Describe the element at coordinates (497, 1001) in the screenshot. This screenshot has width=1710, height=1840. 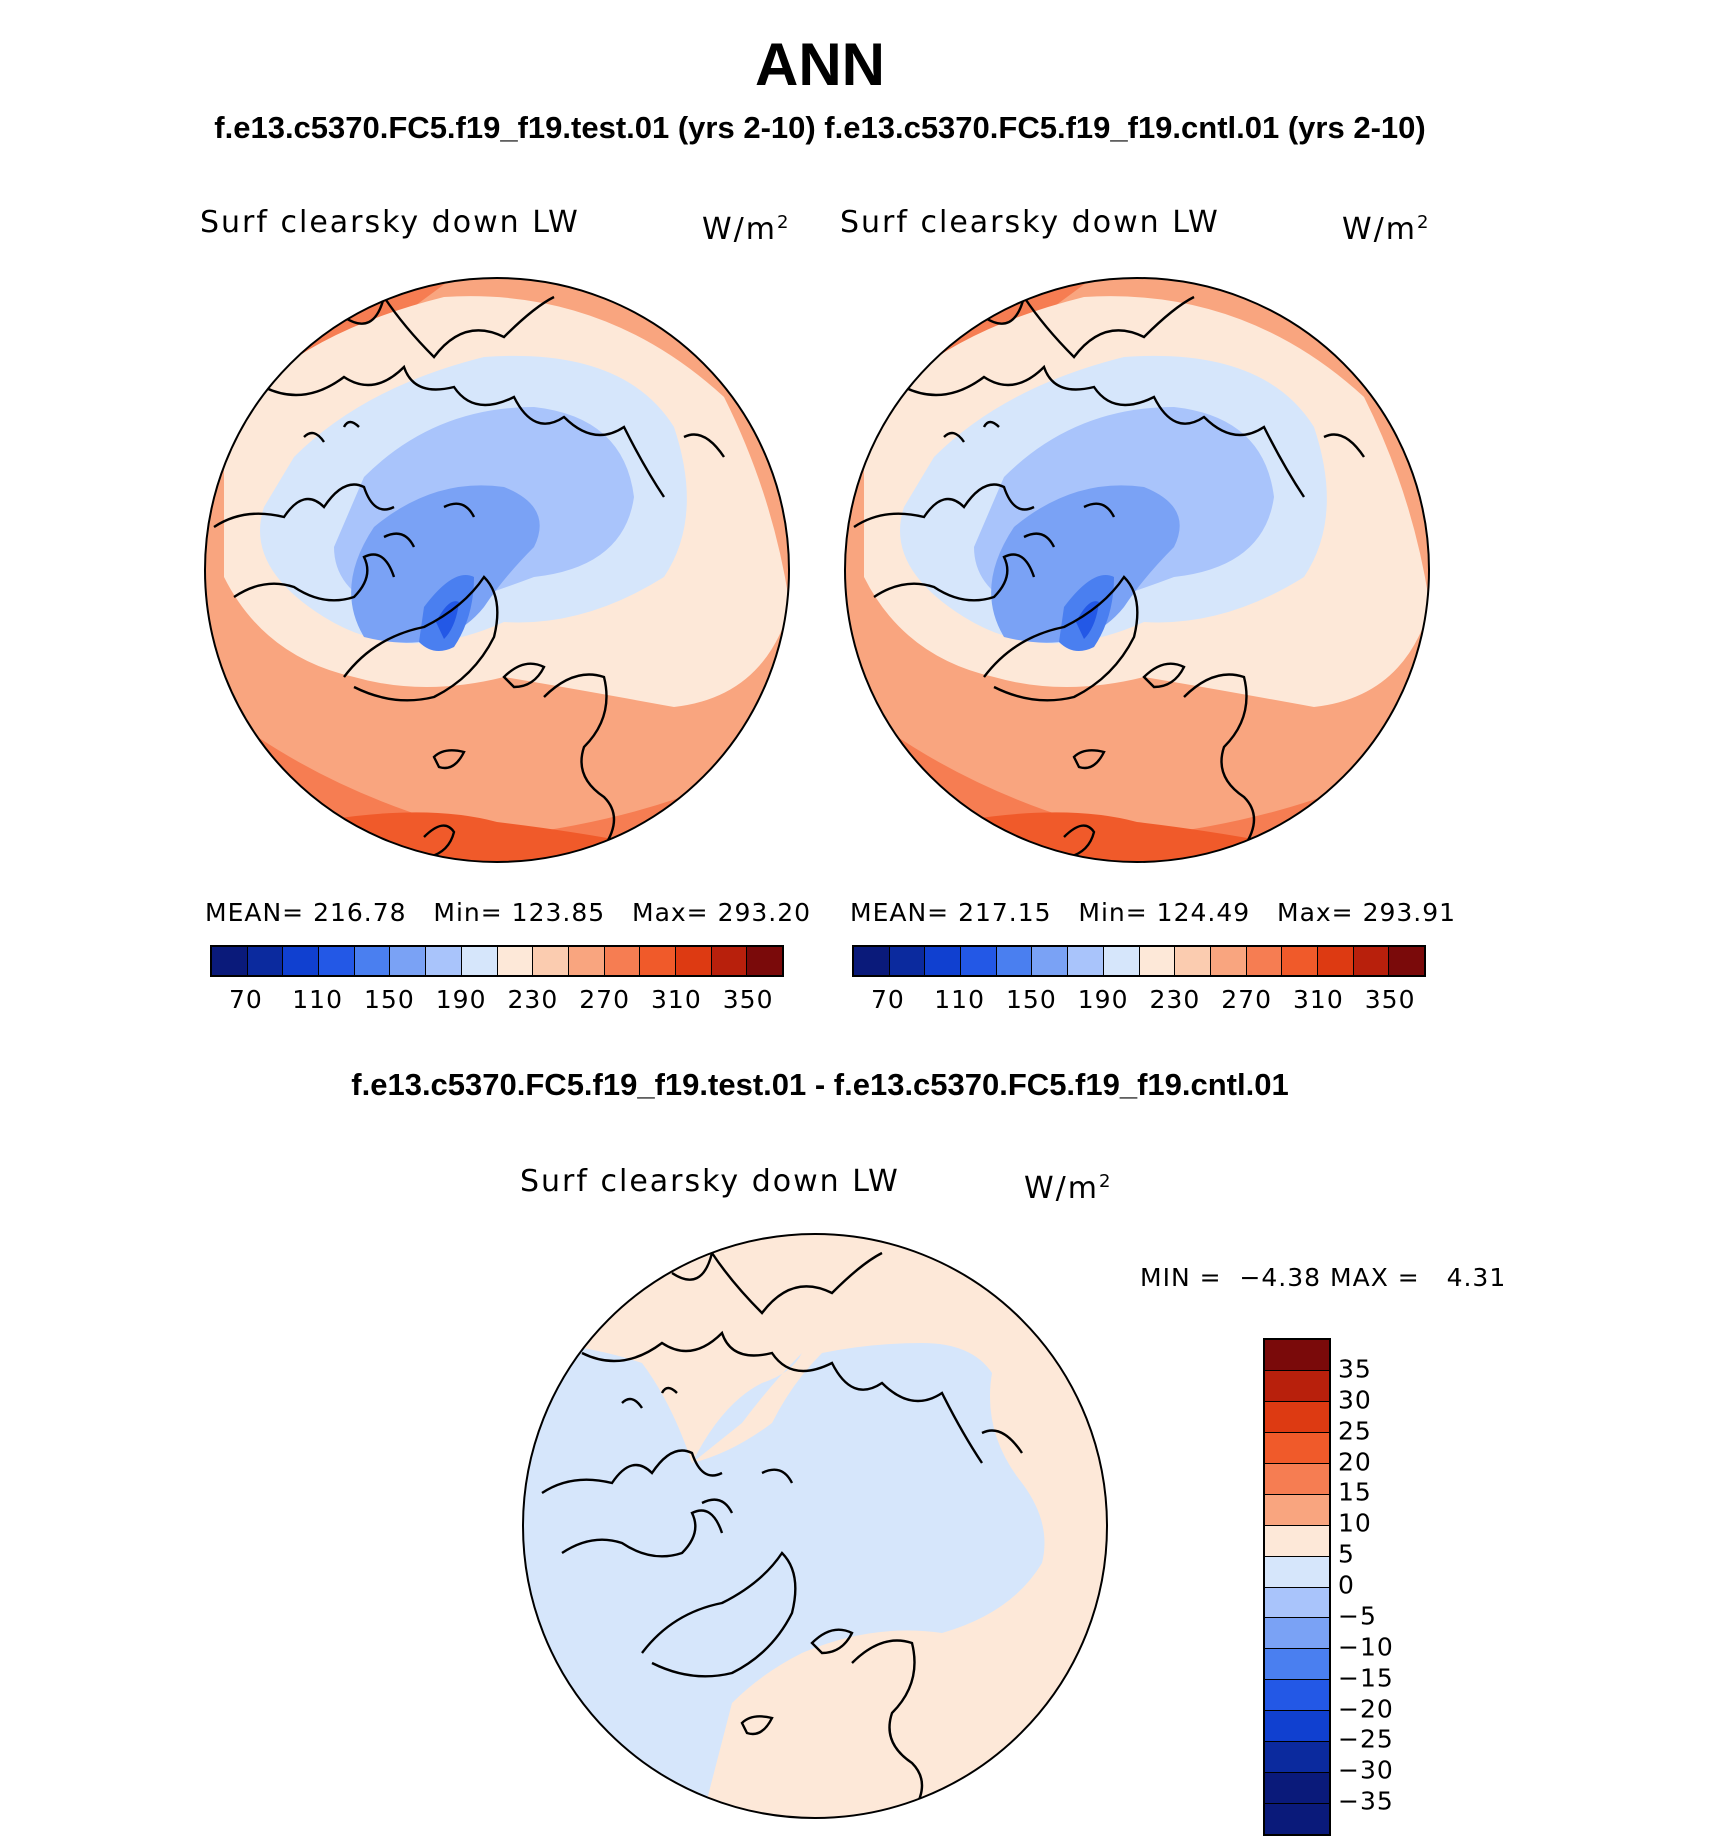
I see `panel1-colorbar-ticks: 70 110 150 190 230 270 310 350` at that location.